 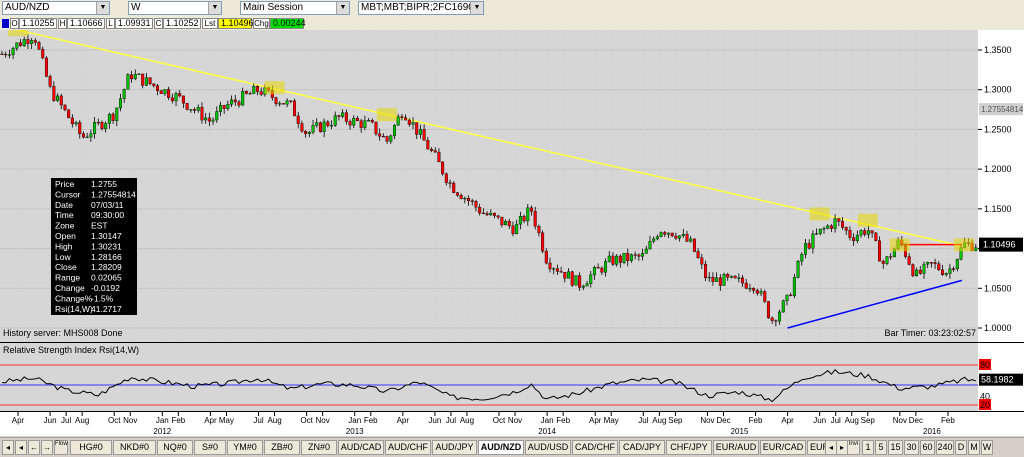 What do you see at coordinates (875, 304) in the screenshot?
I see `trendline-support` at bounding box center [875, 304].